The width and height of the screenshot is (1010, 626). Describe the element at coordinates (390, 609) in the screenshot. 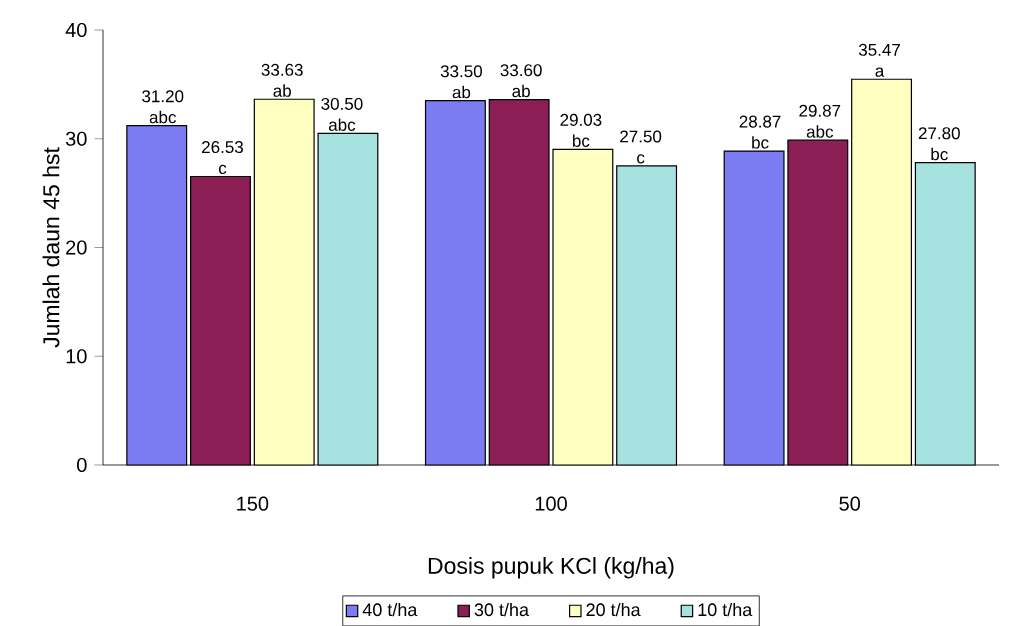

I see `legend-label: 40 t/ha` at that location.